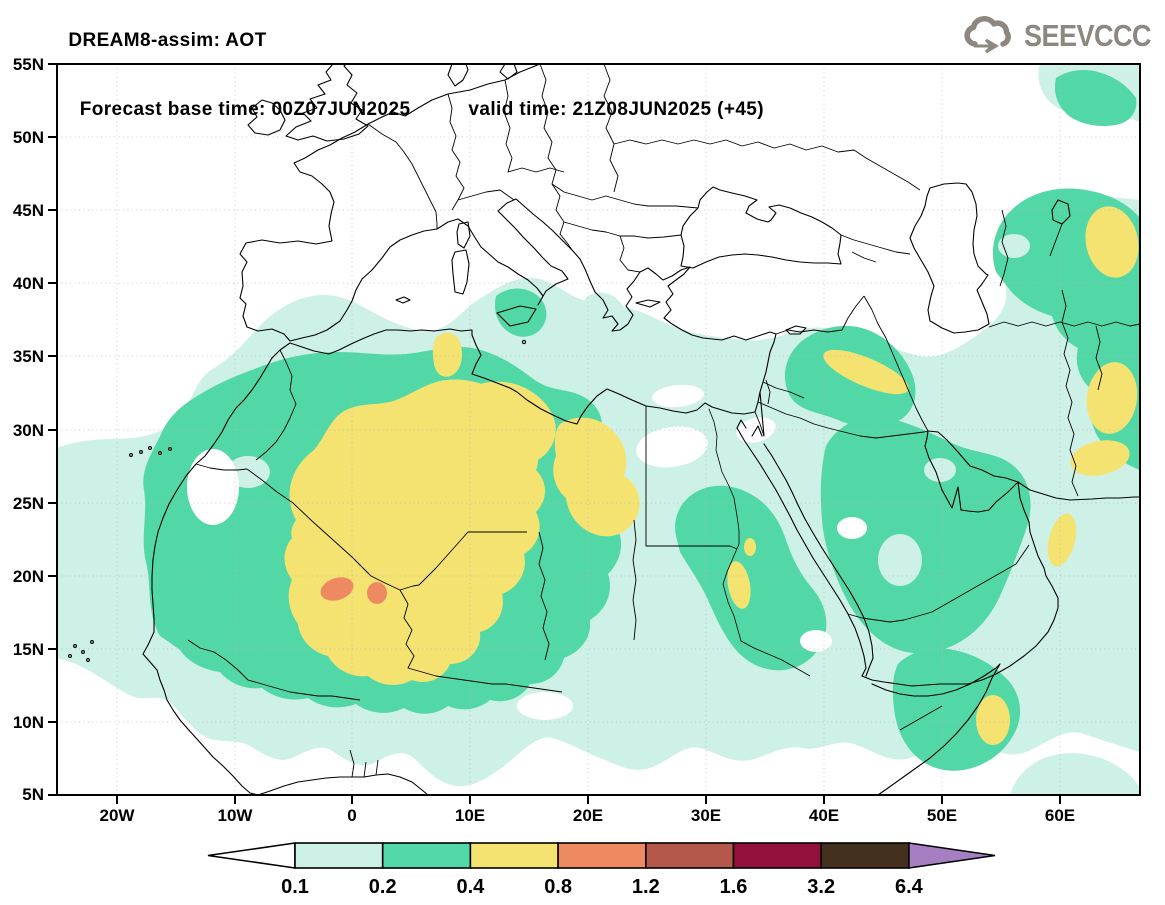 The image size is (1165, 905). I want to click on seevccc-logo: SEEVCCC, so click(1057, 36).